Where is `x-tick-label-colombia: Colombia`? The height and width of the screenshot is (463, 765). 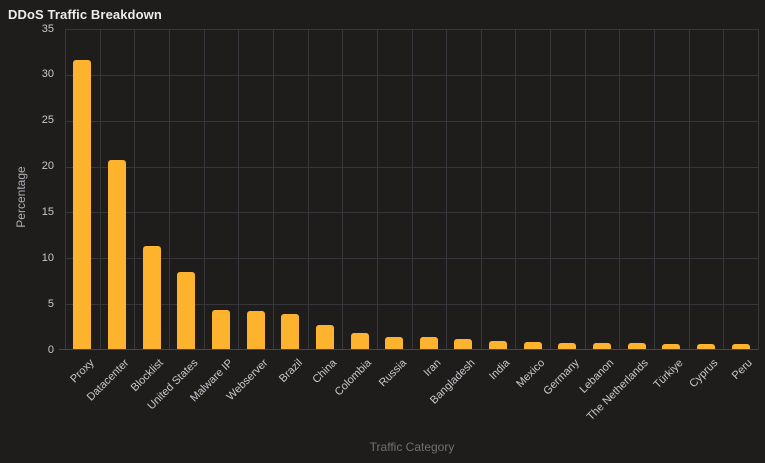 x-tick-label-colombia: Colombia is located at coordinates (353, 378).